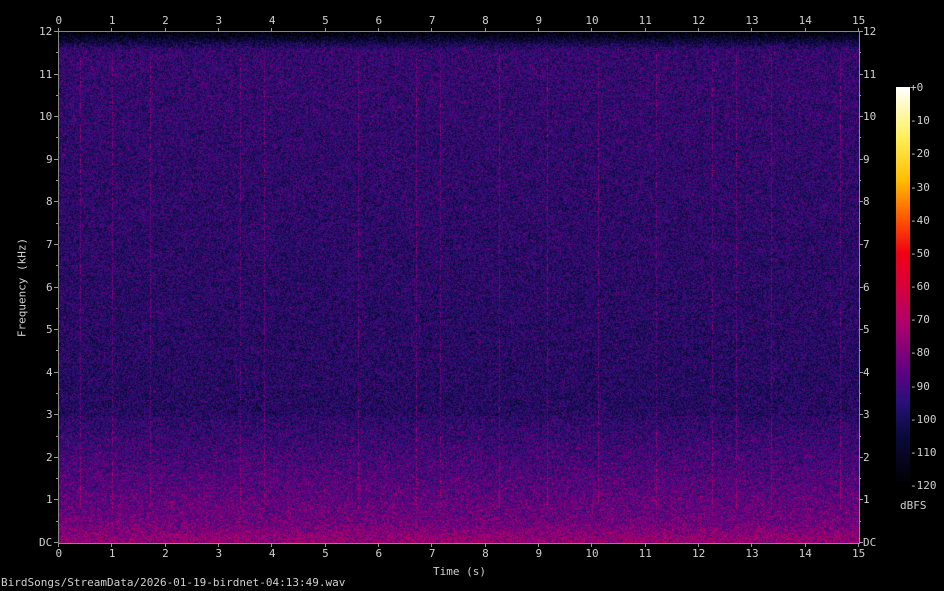 This screenshot has height=591, width=944. What do you see at coordinates (866, 287) in the screenshot?
I see `y-tick-label-right: 6` at bounding box center [866, 287].